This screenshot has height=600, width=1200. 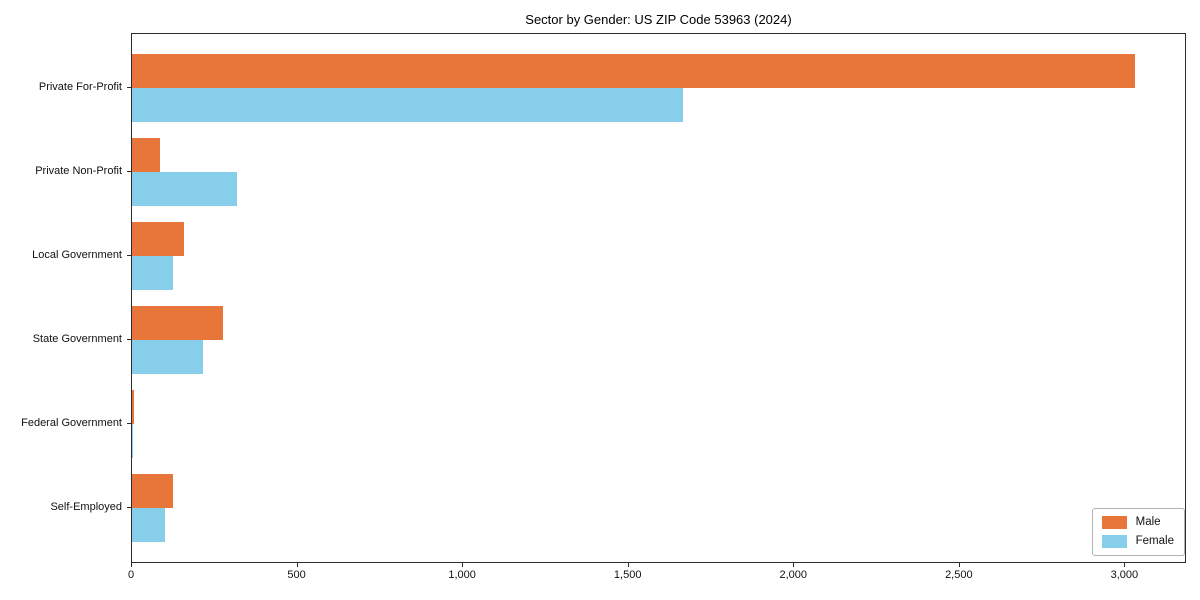 I want to click on bar-male-private-non-profit, so click(x=146, y=155).